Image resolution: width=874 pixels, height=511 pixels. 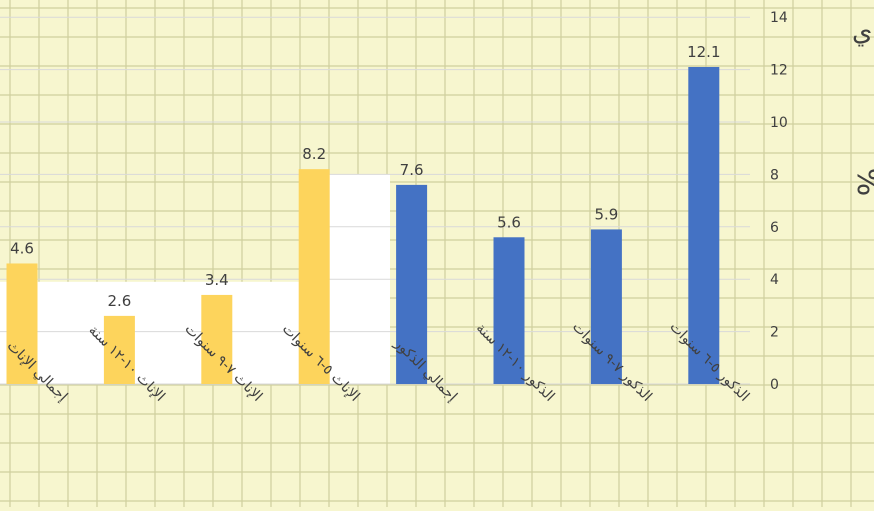 What do you see at coordinates (509, 222) in the screenshot?
I see `data-label: 5.6` at bounding box center [509, 222].